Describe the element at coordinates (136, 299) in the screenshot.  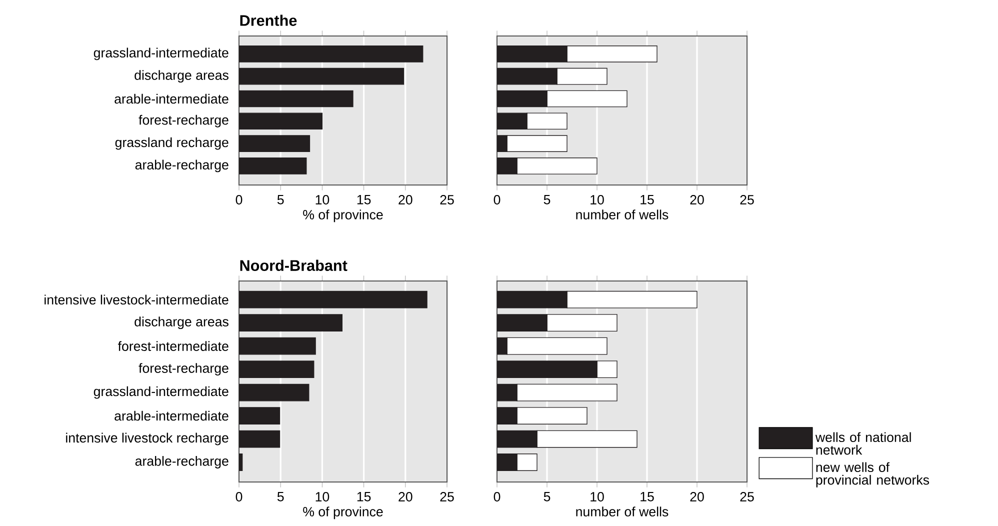
I see `y-tick-label: intensive livestock-intermediate` at that location.